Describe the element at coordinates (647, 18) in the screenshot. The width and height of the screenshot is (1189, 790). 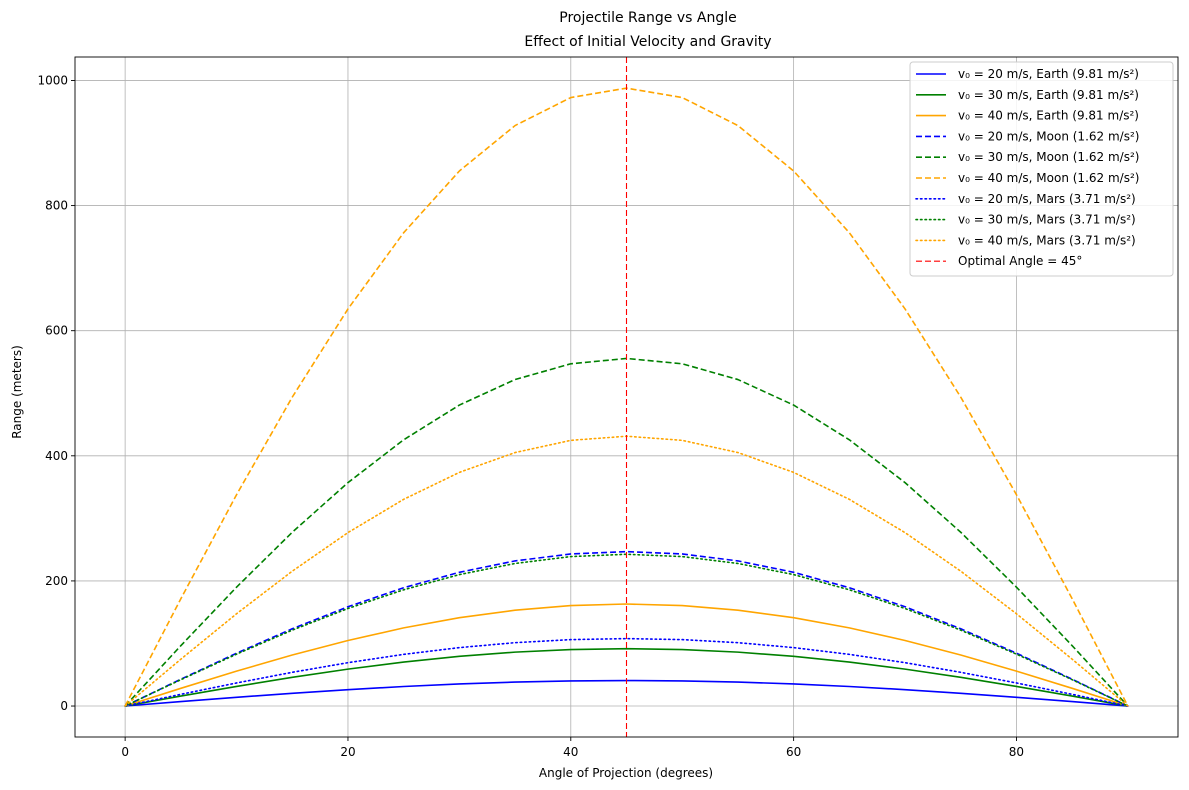
I see `chart-title: Projectile Range vs Angle` at that location.